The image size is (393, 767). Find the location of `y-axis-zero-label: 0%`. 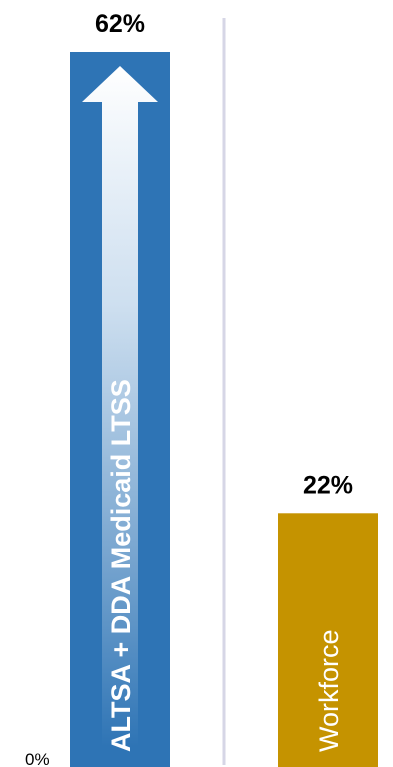

y-axis-zero-label: 0% is located at coordinates (37, 758).